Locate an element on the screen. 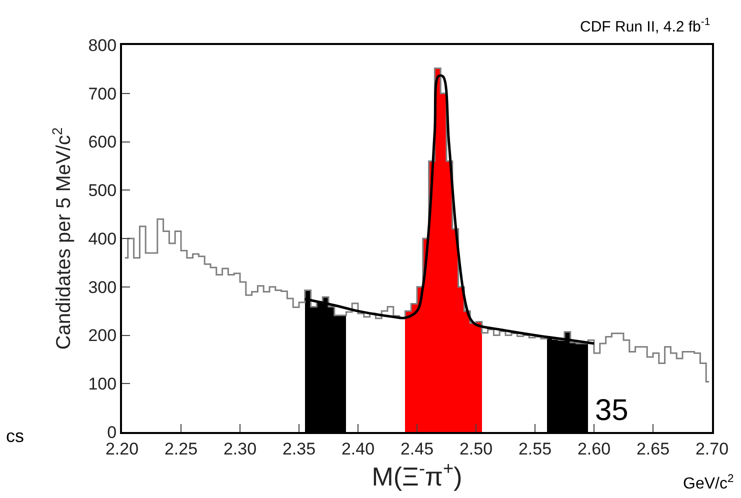 The image size is (741, 498). text: GeV/c$^{2}$ is located at coordinates (708, 483).